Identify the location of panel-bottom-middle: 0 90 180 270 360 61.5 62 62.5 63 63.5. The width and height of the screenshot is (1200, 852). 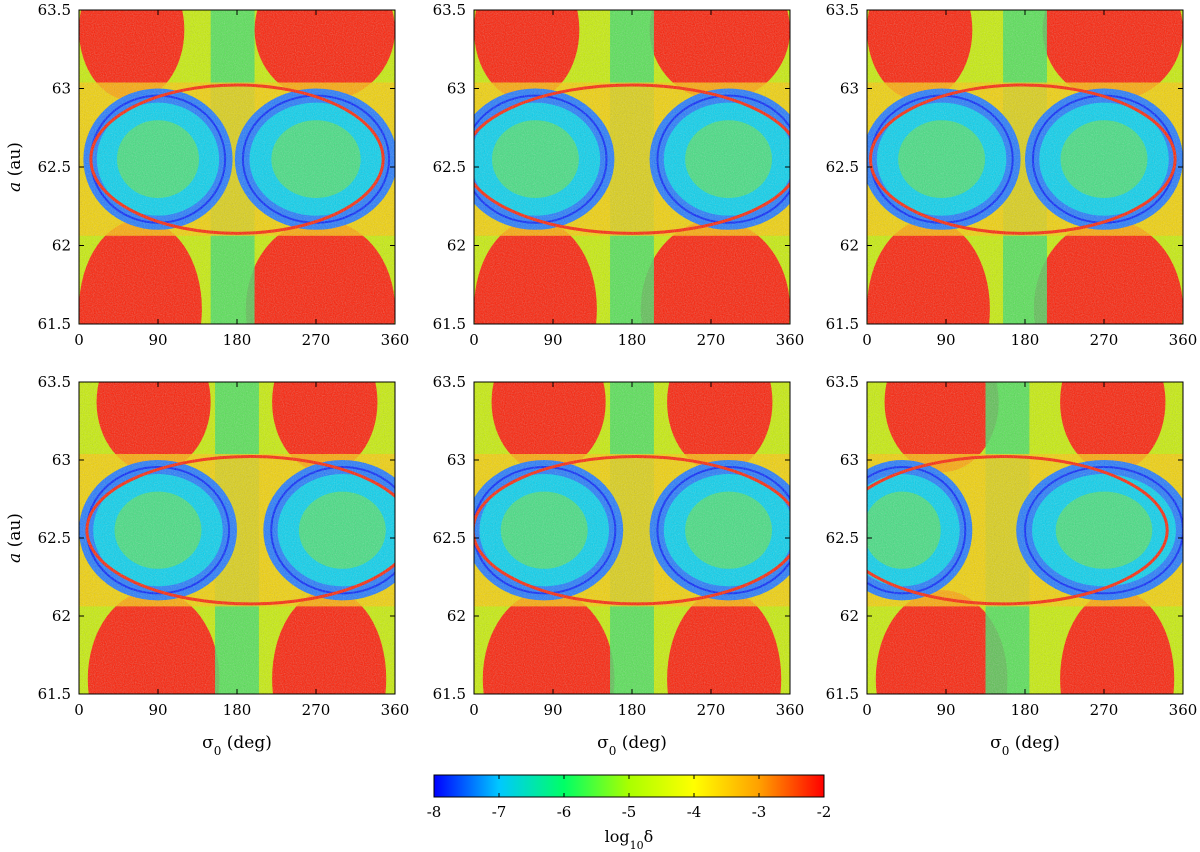
(619, 546).